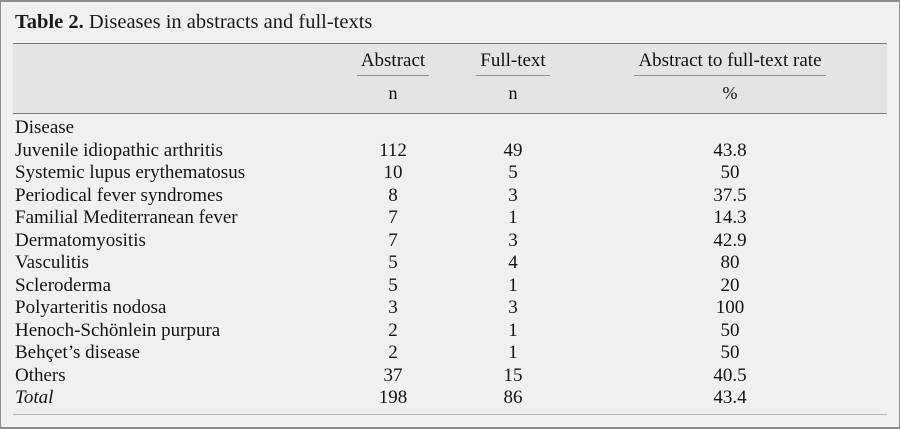 Image resolution: width=900 pixels, height=429 pixels. Describe the element at coordinates (513, 262) in the screenshot. I see `cell-fulltext-count: 4` at that location.